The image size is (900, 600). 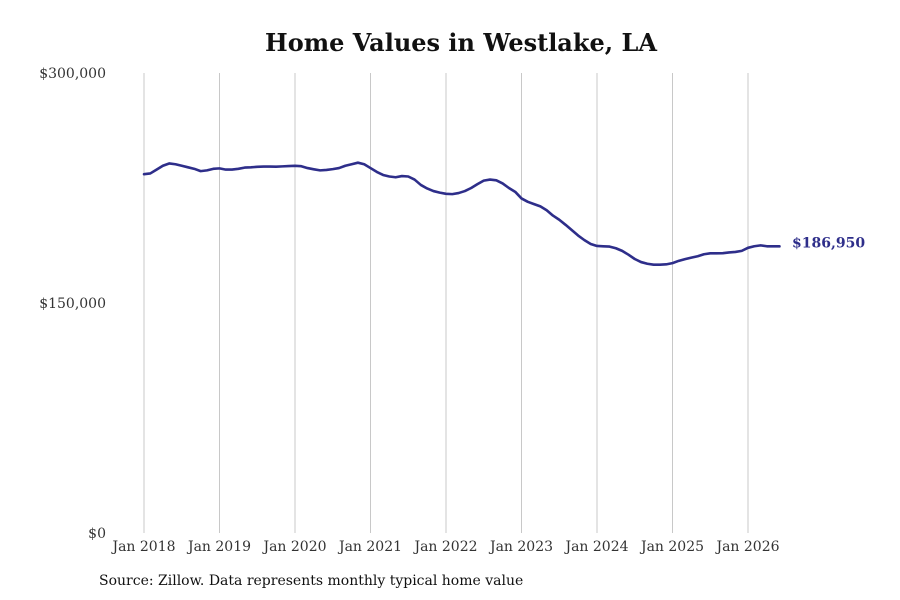 What do you see at coordinates (142, 547) in the screenshot?
I see `x-tick-label: Jan 2018` at bounding box center [142, 547].